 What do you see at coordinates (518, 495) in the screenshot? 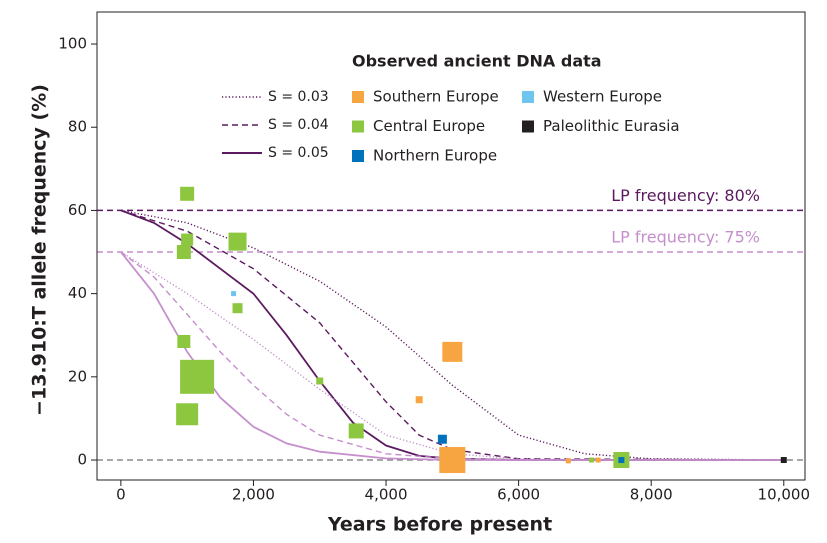
I see `x-tick-label: 6,000` at bounding box center [518, 495].